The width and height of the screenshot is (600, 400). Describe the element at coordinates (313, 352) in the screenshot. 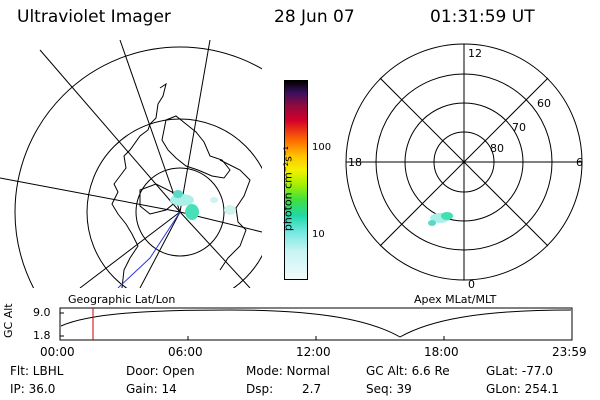

I see `xtick-1200: 12:00` at that location.